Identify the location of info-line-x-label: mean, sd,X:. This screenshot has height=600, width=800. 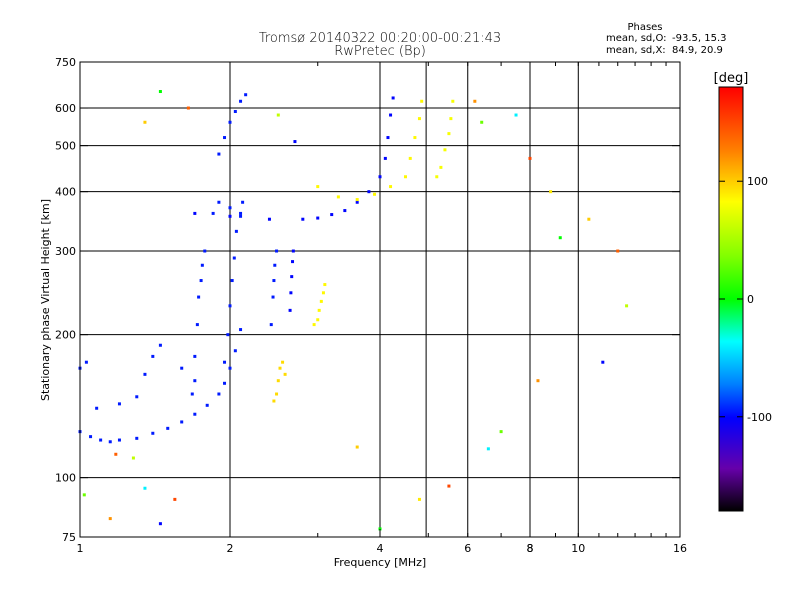
(636, 50).